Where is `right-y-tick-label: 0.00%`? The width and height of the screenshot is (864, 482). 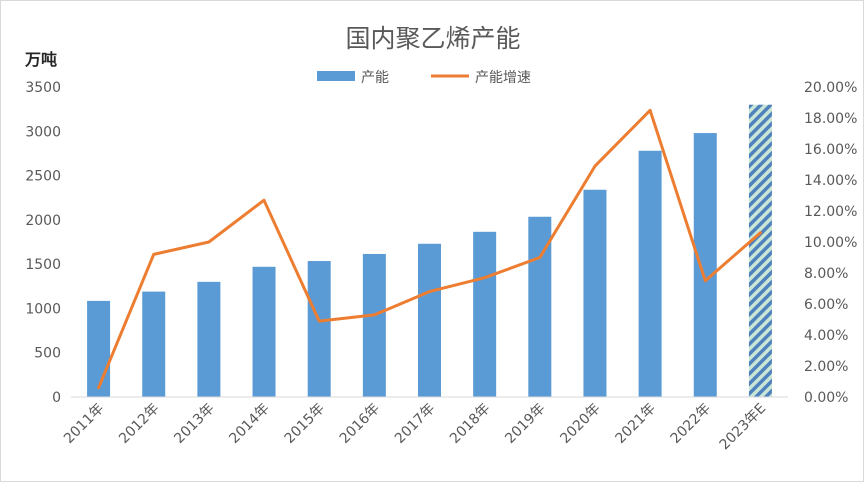
right-y-tick-label: 0.00% is located at coordinates (826, 398).